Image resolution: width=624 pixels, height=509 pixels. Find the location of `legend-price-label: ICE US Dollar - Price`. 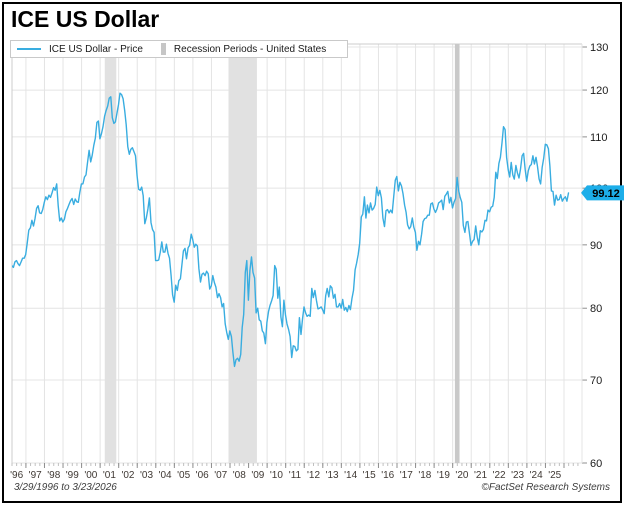

legend-price-label: ICE US Dollar - Price is located at coordinates (96, 49).